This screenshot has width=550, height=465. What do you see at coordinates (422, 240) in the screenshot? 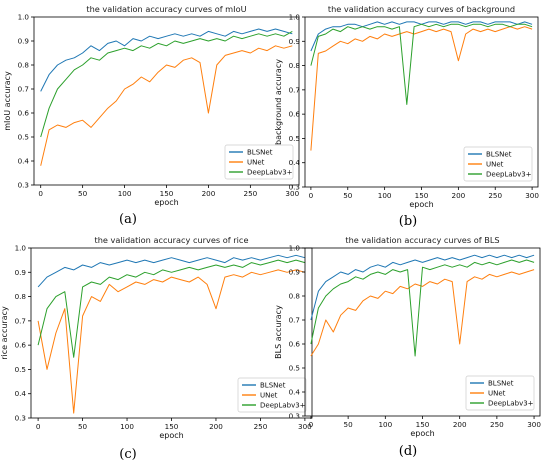
I see `chart-title: the validation accuracy curves of BLS` at bounding box center [422, 240].